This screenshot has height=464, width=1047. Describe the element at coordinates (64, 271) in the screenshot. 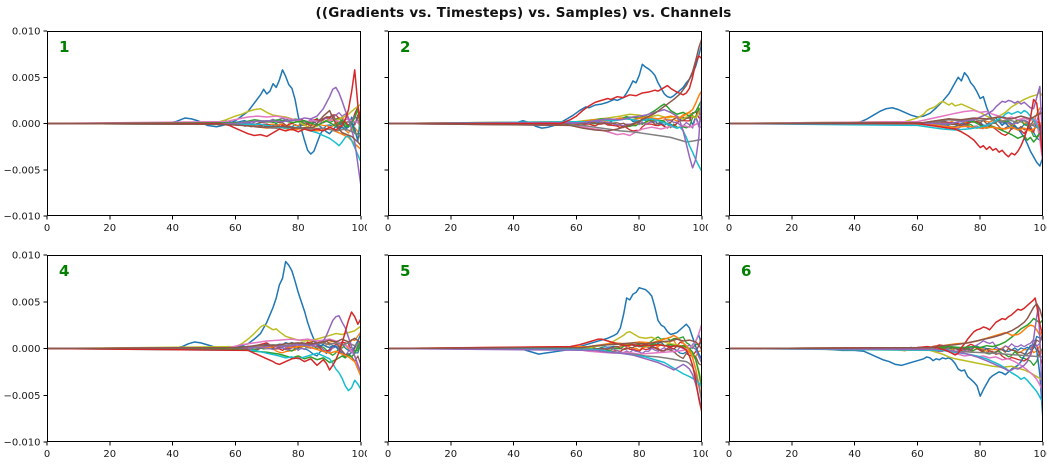

I see `panel-label-4: 4` at that location.